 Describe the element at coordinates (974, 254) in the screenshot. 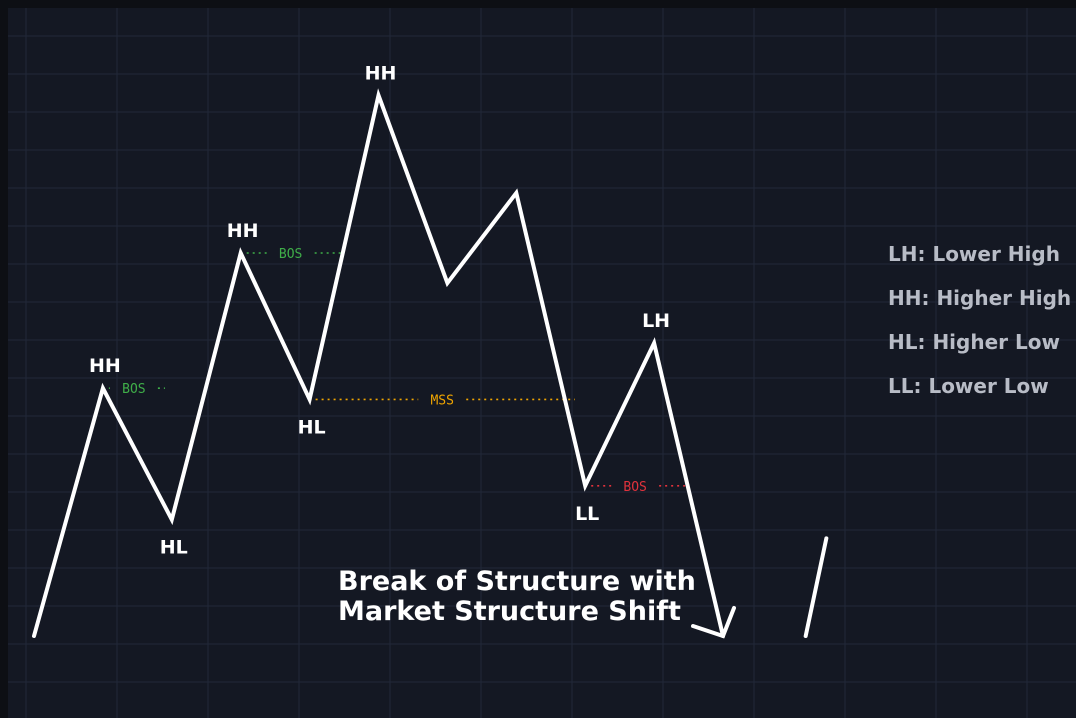

I see `legend-item-lh: LH: Lower High` at that location.